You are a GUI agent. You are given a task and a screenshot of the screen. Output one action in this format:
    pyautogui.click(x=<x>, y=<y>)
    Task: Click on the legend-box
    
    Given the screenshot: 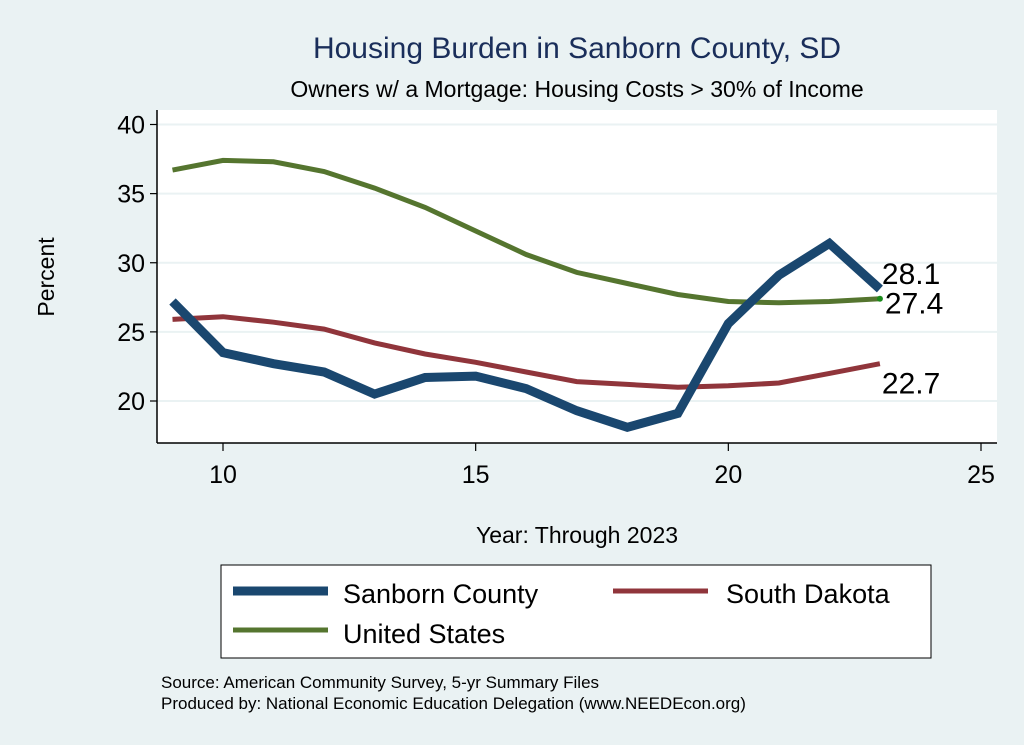 What is the action you would take?
    pyautogui.click(x=576, y=611)
    